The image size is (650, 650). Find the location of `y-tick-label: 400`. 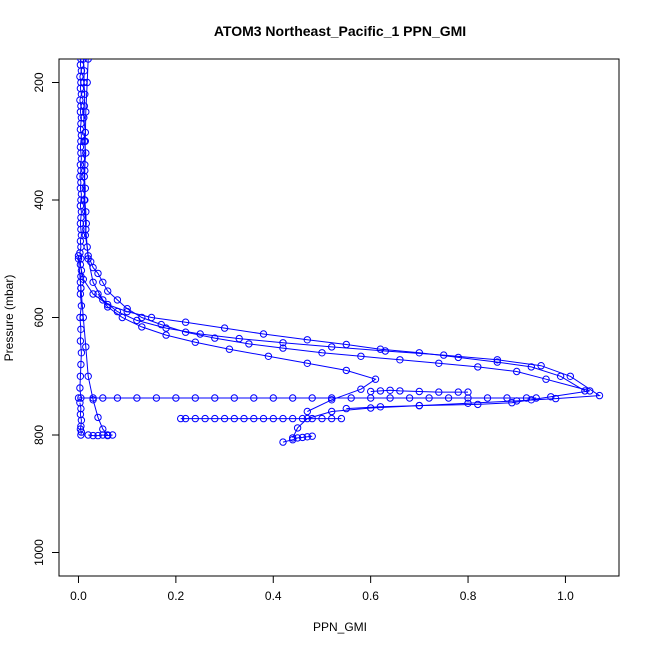

y-tick-label: 400 is located at coordinates (39, 200).